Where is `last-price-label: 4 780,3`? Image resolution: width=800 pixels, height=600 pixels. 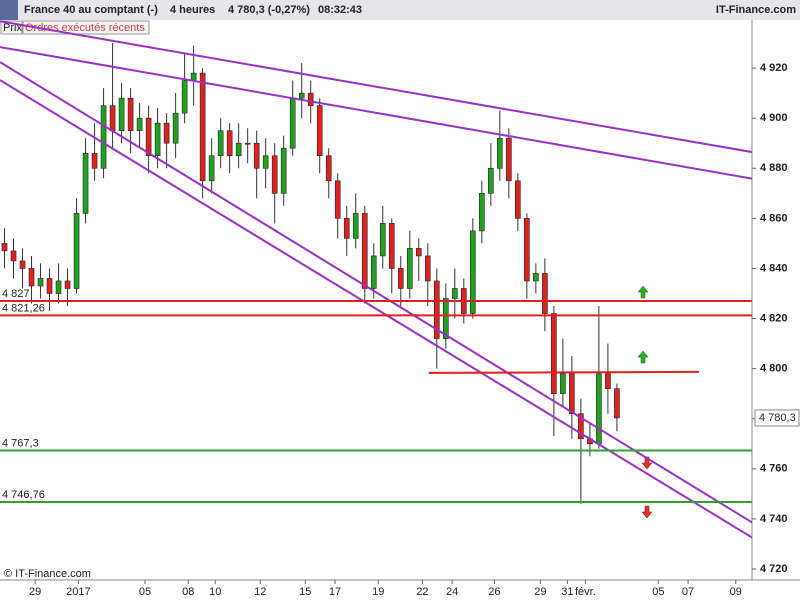 last-price-label: 4 780,3 is located at coordinates (777, 418).